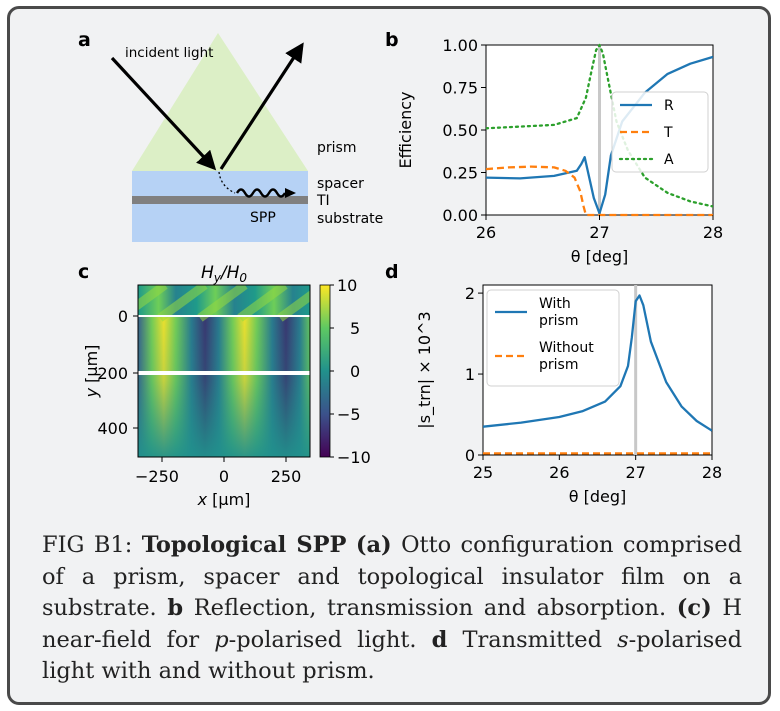 The image size is (780, 711). I want to click on c-xtick-neg250: −250, so click(157, 476).